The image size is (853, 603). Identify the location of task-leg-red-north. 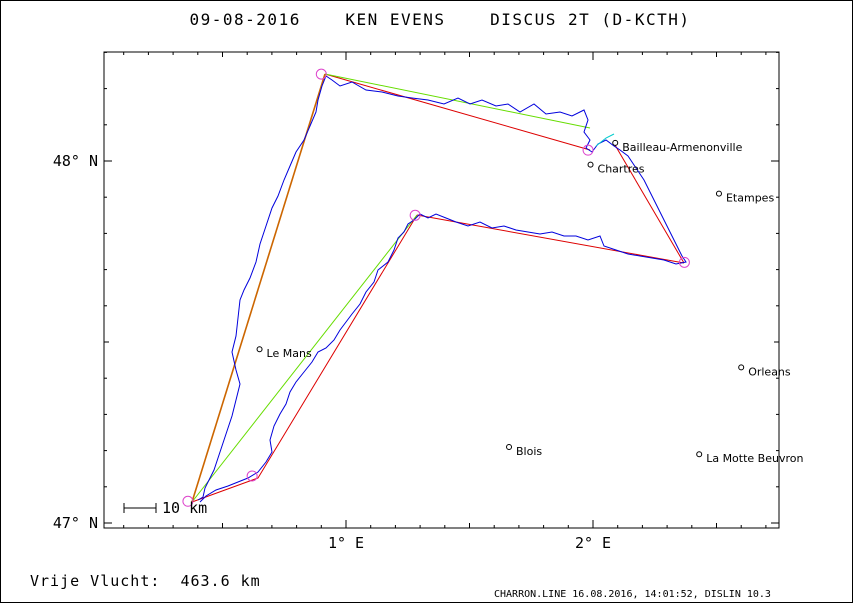
(457, 112).